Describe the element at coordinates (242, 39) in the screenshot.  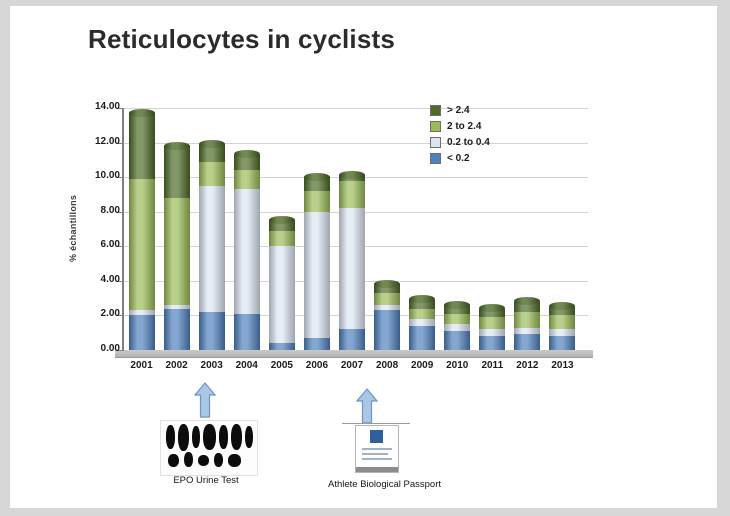
I see `page-title: Reticulocytes in cyclists` at that location.